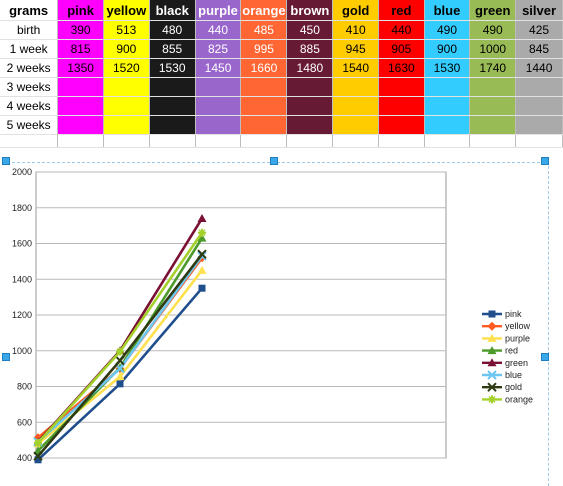 The height and width of the screenshot is (486, 563). Describe the element at coordinates (172, 49) in the screenshot. I see `cell-black: 855` at that location.